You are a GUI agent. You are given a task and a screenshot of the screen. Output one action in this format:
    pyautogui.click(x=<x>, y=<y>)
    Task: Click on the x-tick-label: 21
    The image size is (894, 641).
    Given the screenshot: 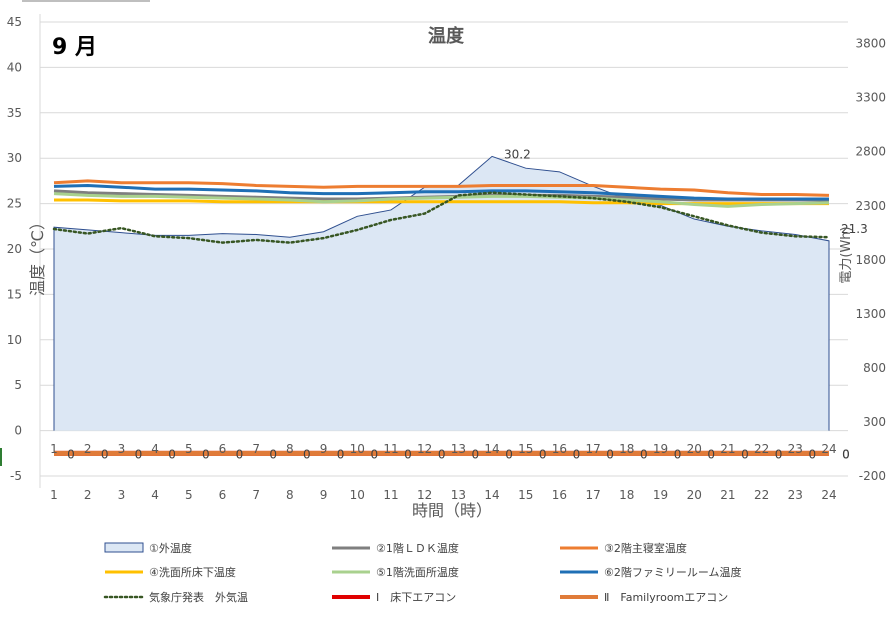 What is the action you would take?
    pyautogui.click(x=727, y=495)
    